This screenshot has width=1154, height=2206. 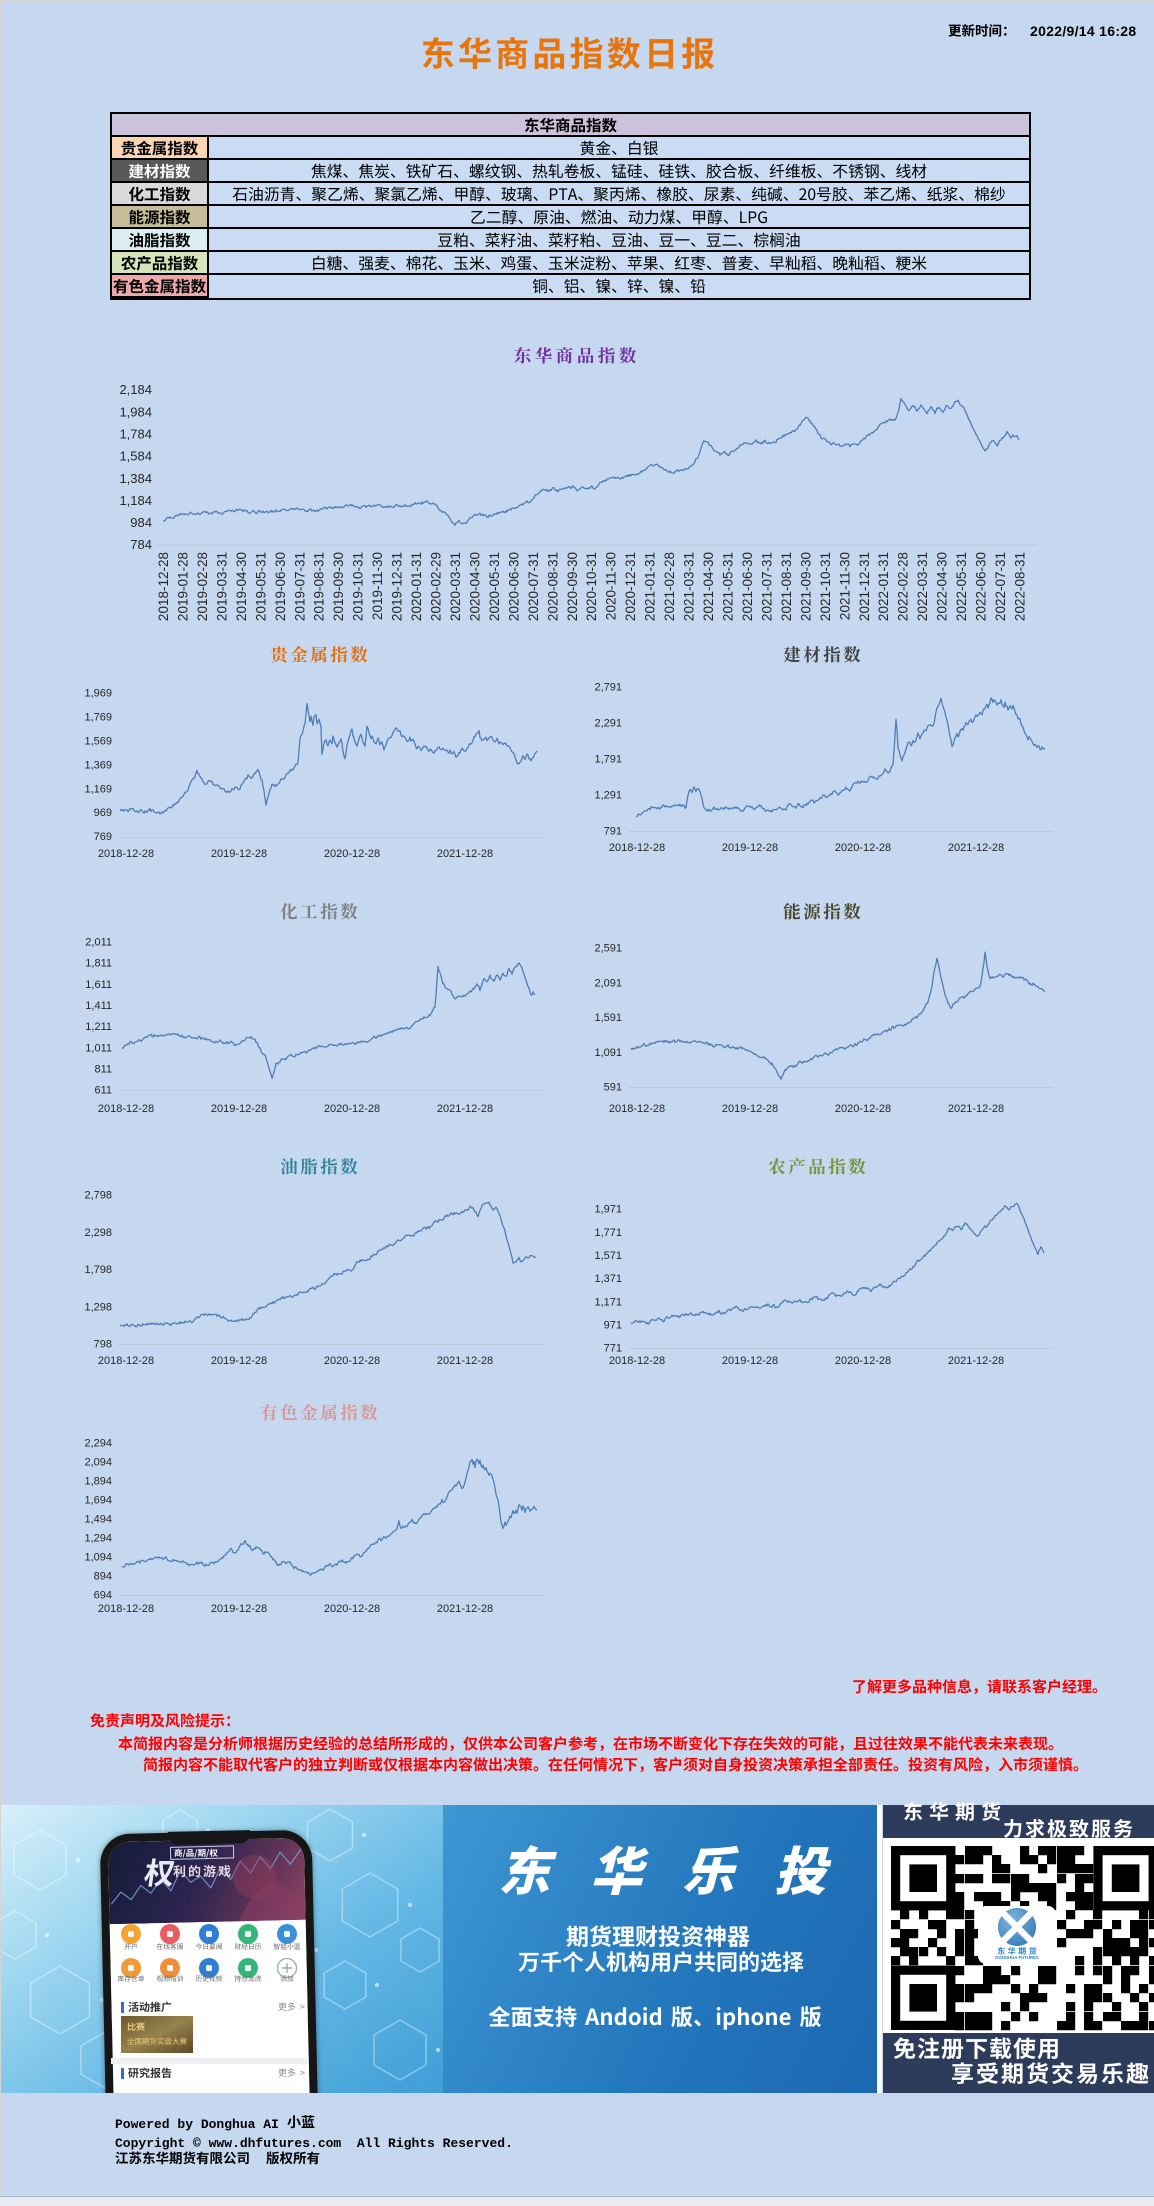 What do you see at coordinates (299, 586) in the screenshot?
I see `svg-text: 2019-07-31` at bounding box center [299, 586].